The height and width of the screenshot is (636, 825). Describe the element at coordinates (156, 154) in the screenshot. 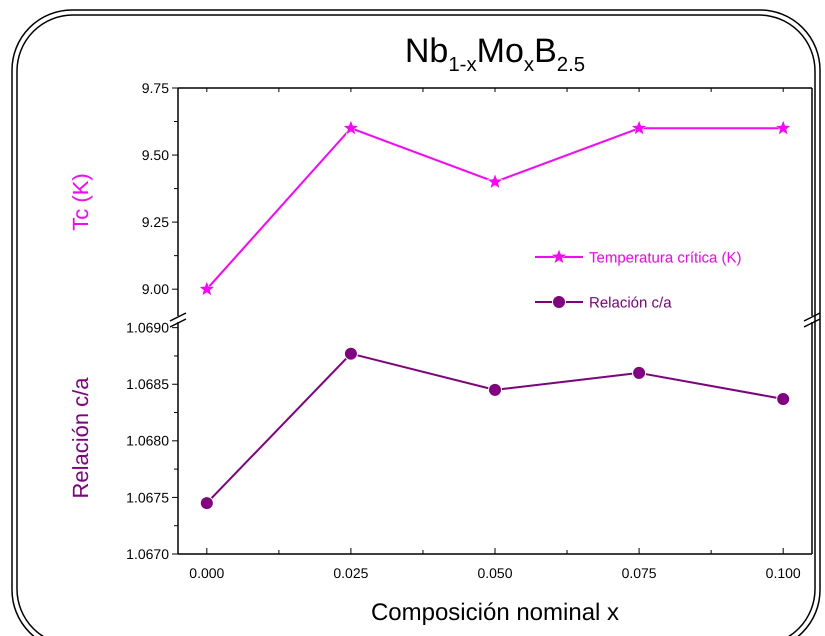

I see `y-tick-label: 9.50` at that location.